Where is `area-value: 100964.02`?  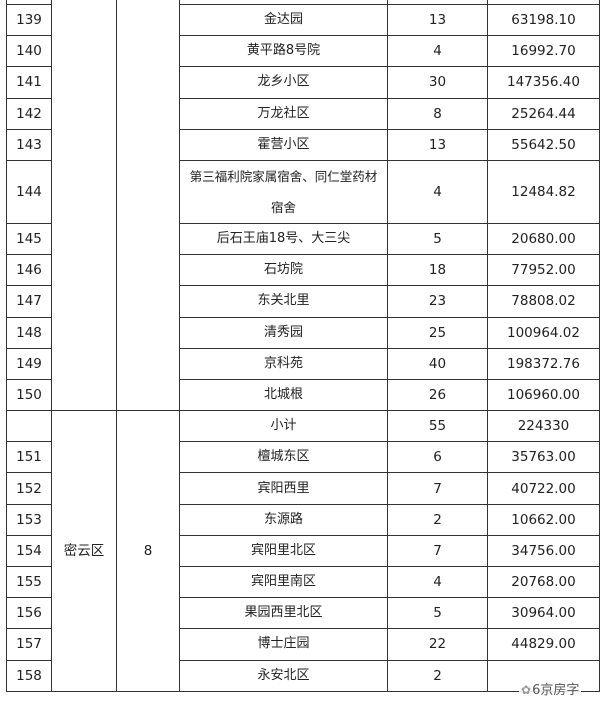
area-value: 100964.02 is located at coordinates (543, 332).